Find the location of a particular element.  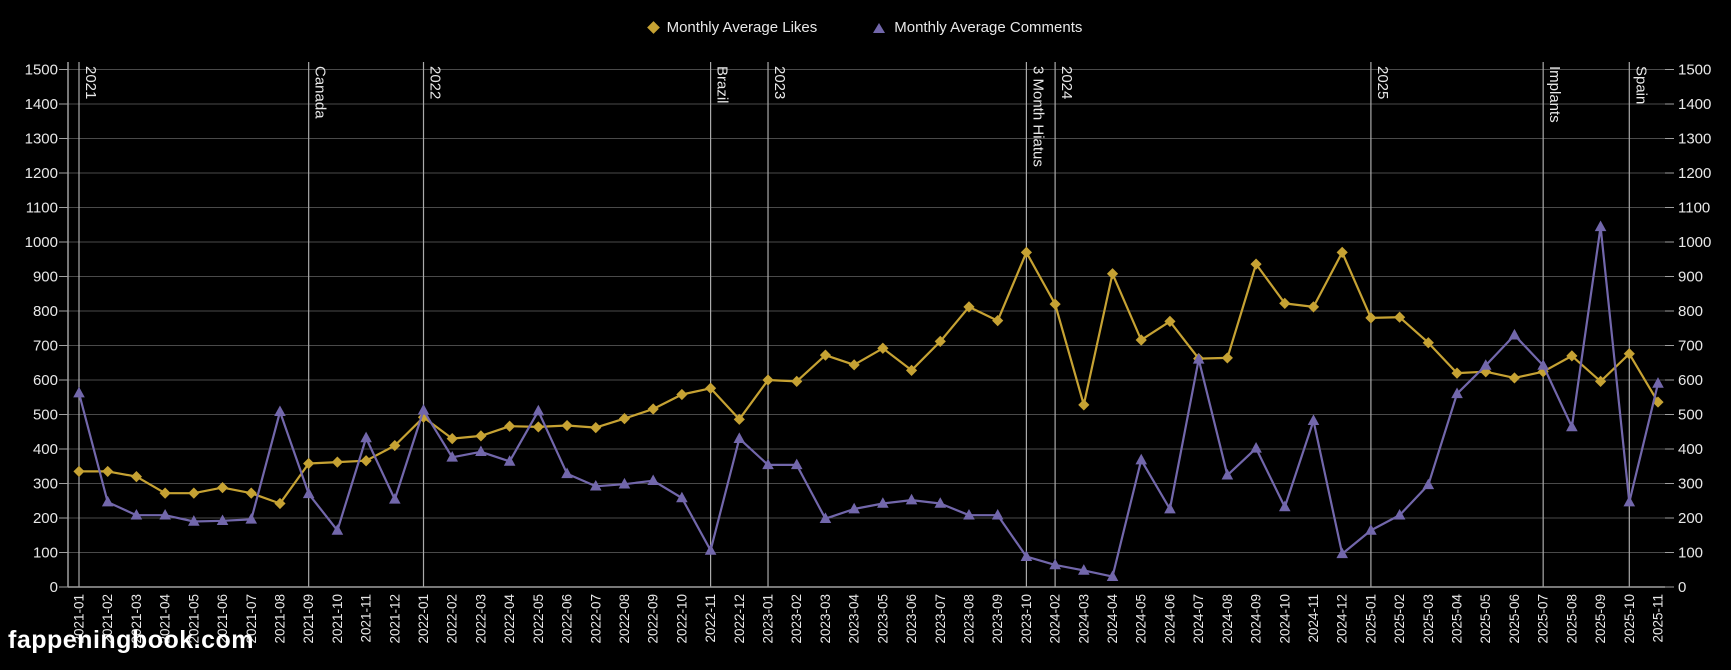

y-tick-label-right: 400 is located at coordinates (1690, 449).